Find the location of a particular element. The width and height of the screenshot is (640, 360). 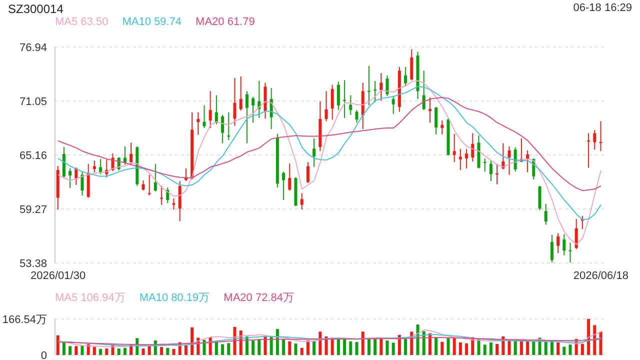

text: MA5 63.50 is located at coordinates (81, 22).